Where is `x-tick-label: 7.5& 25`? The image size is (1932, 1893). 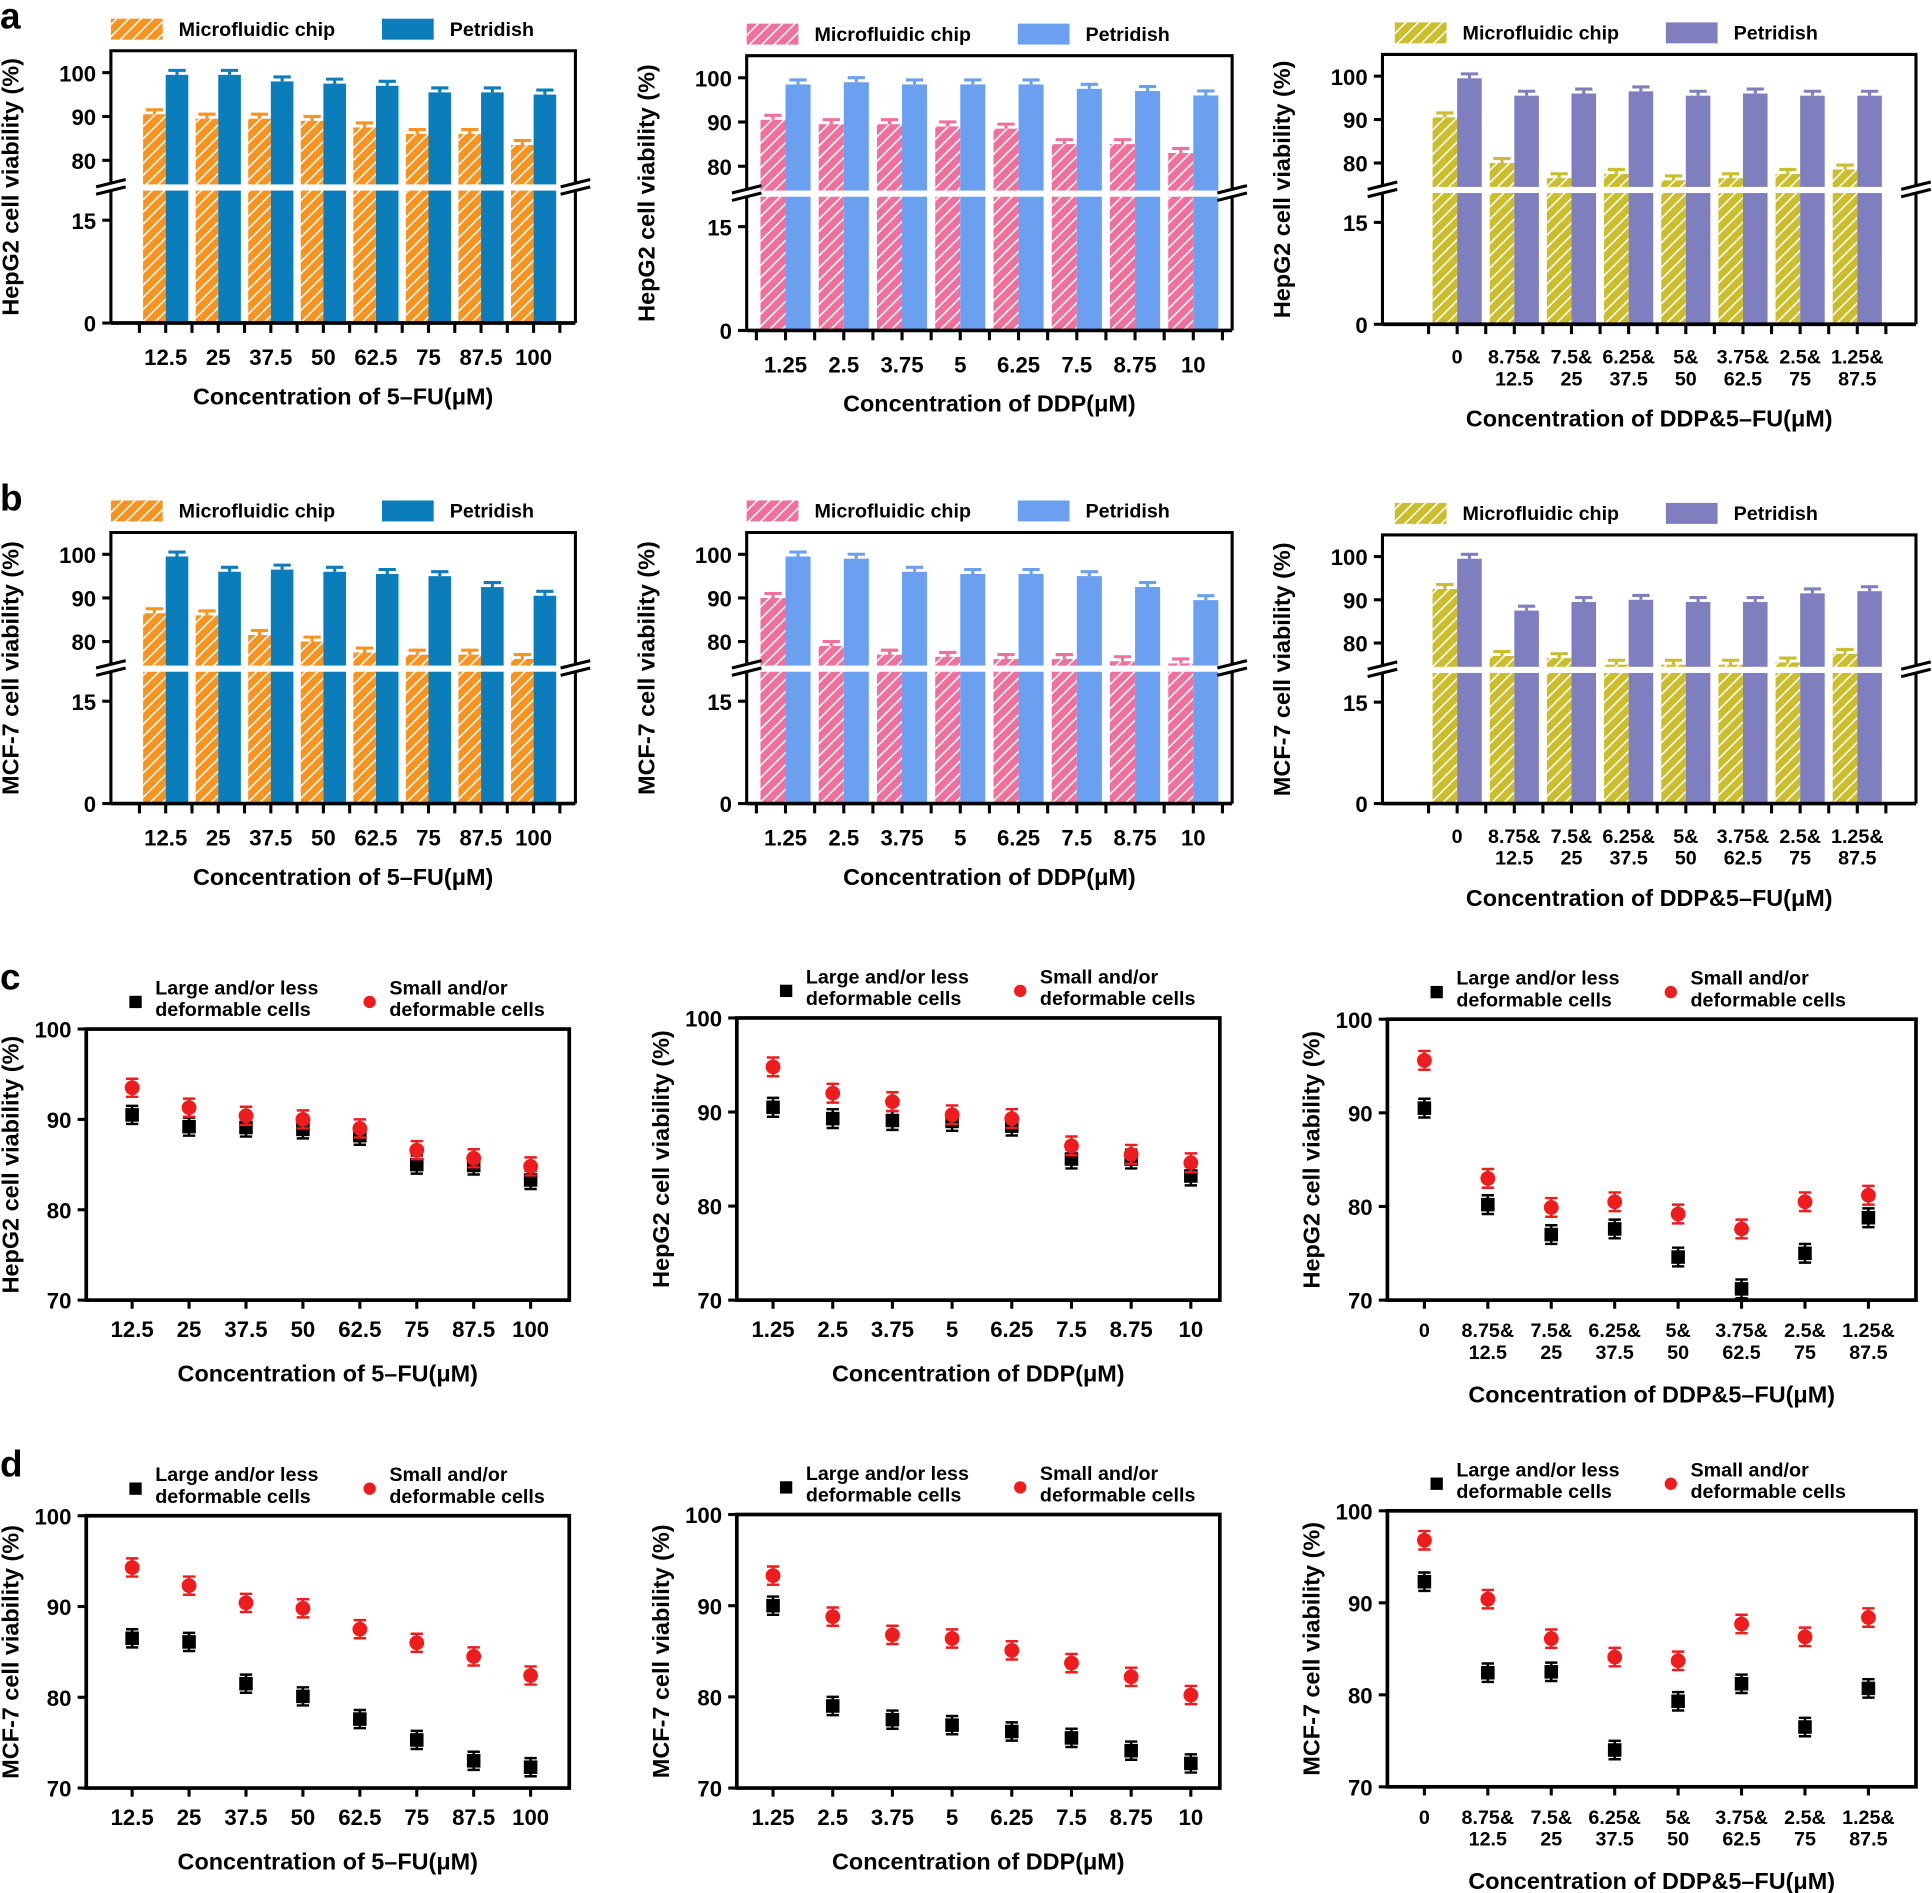 x-tick-label: 7.5& 25 is located at coordinates (1551, 1829).